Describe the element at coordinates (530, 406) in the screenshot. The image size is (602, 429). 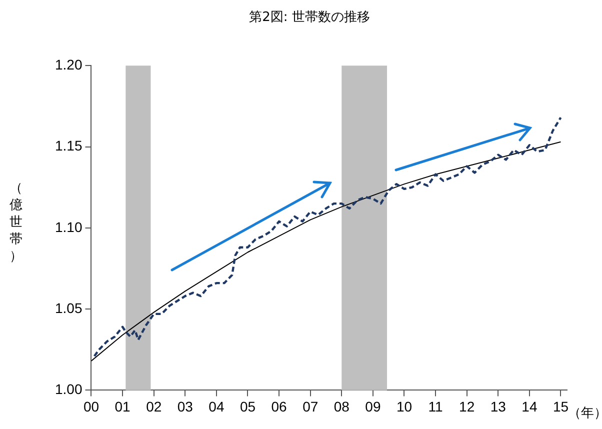
I see `x-tick-label: 14` at that location.